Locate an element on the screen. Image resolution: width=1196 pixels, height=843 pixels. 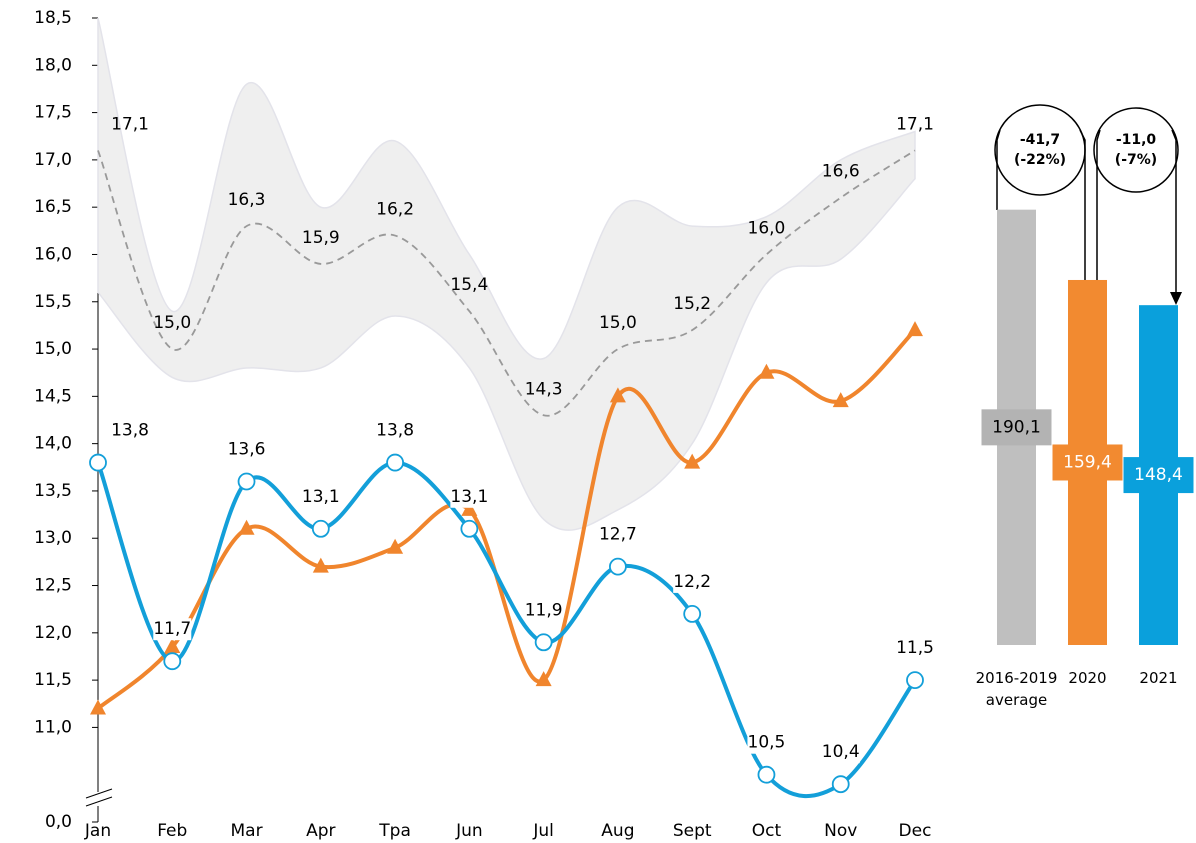
x-tick-label: Jun is located at coordinates (469, 831).